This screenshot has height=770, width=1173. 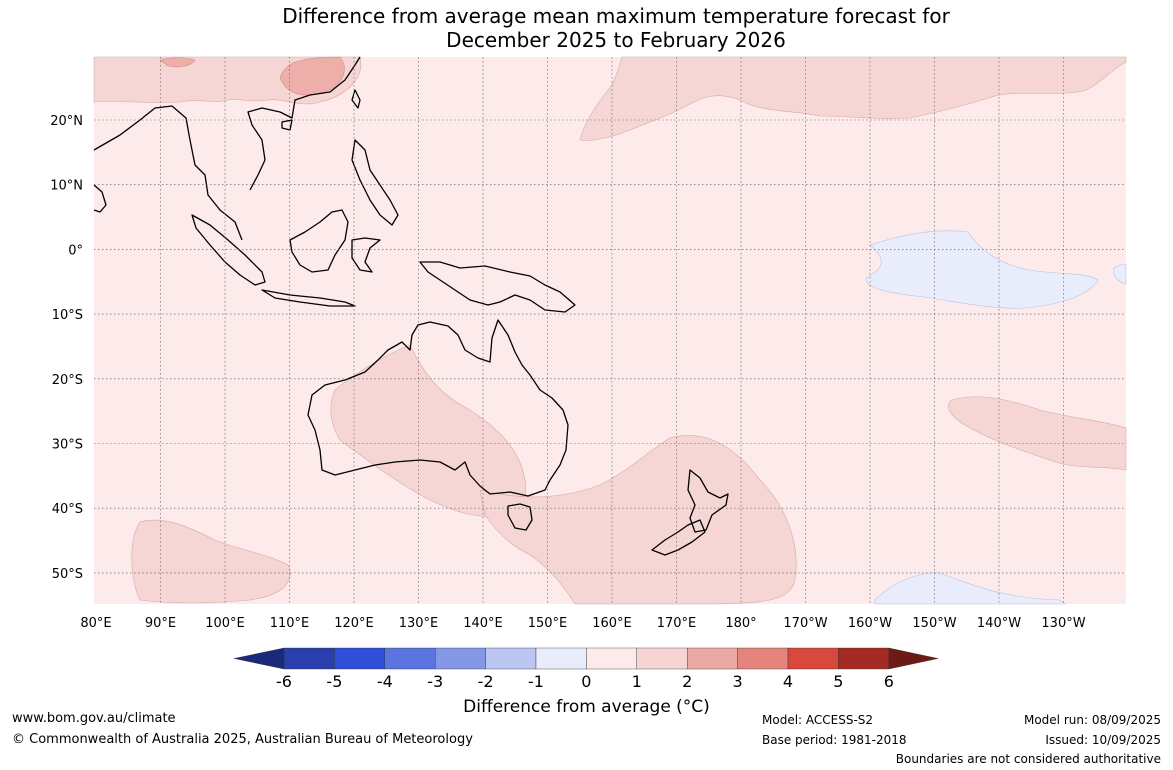 What do you see at coordinates (290, 623) in the screenshot?
I see `longitude-label: 110°E` at bounding box center [290, 623].